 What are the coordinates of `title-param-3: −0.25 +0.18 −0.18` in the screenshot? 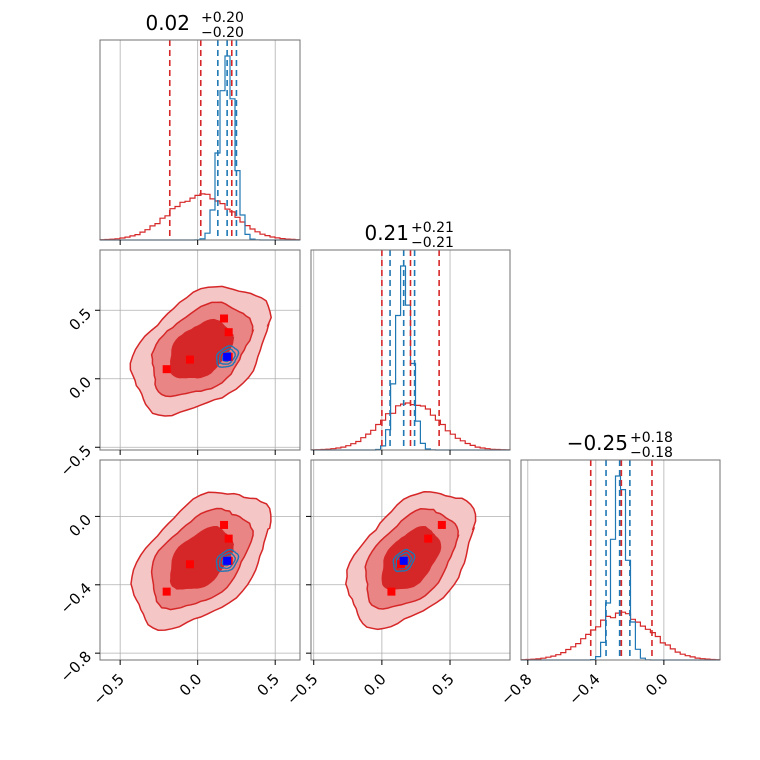 It's located at (620, 445).